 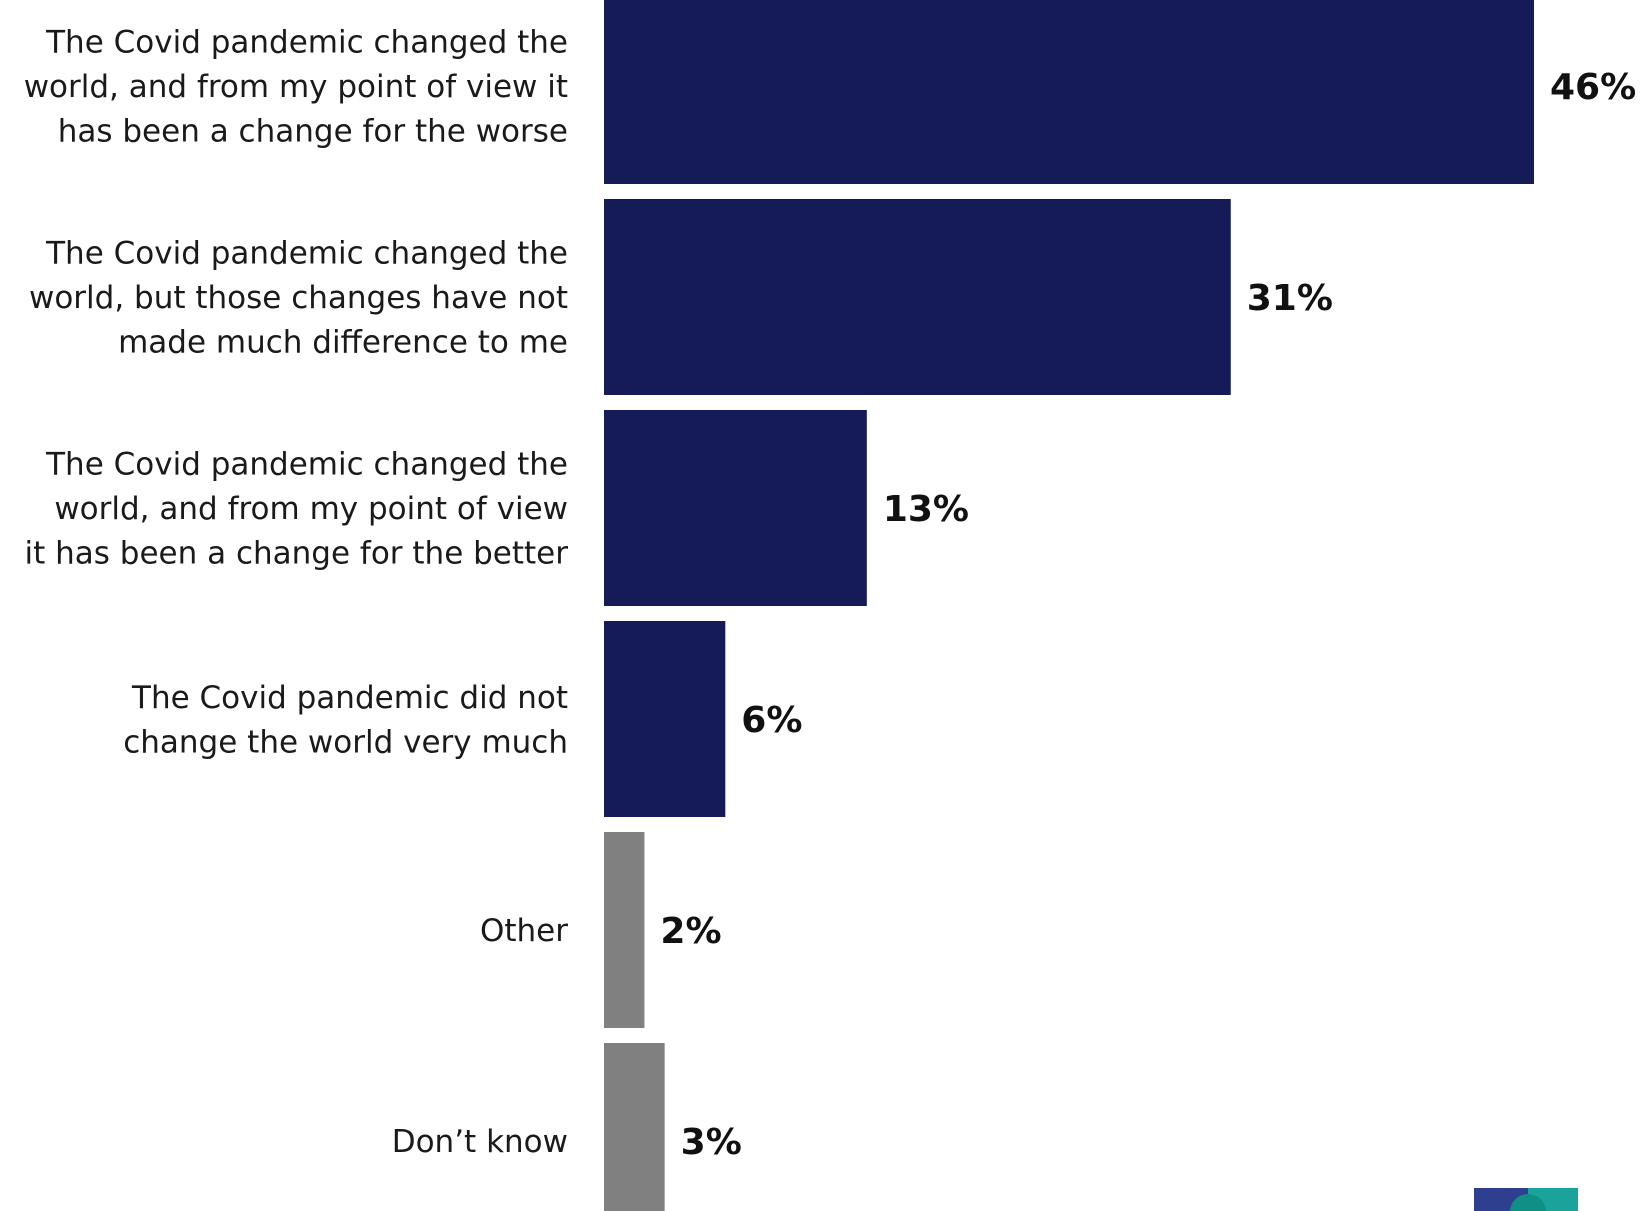 I want to click on category-label-line: Don’t know, so click(x=480, y=1142).